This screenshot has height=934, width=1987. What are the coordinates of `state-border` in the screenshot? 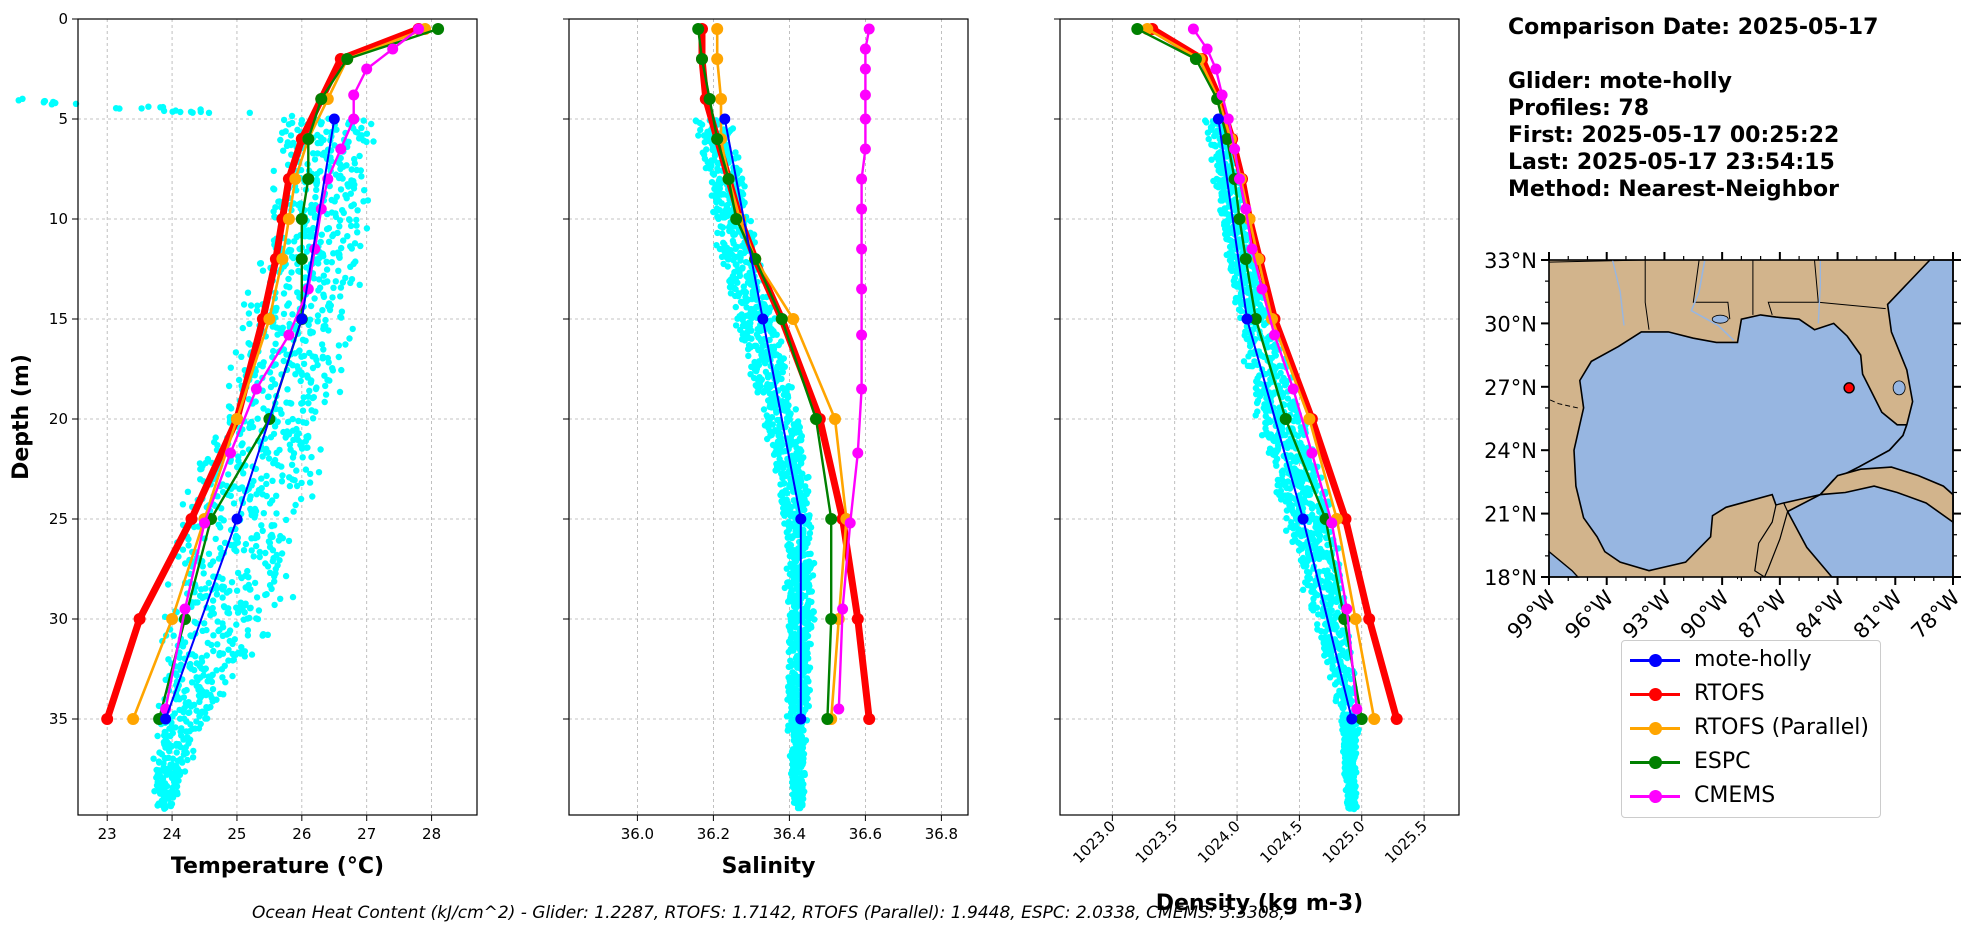 It's located at (1647, 295).